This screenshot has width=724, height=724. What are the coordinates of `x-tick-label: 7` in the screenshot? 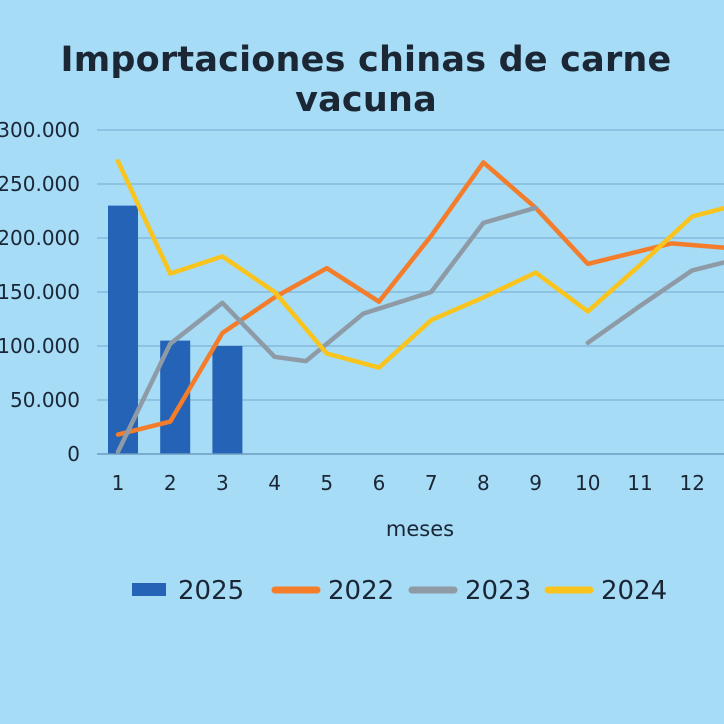 It's located at (431, 483).